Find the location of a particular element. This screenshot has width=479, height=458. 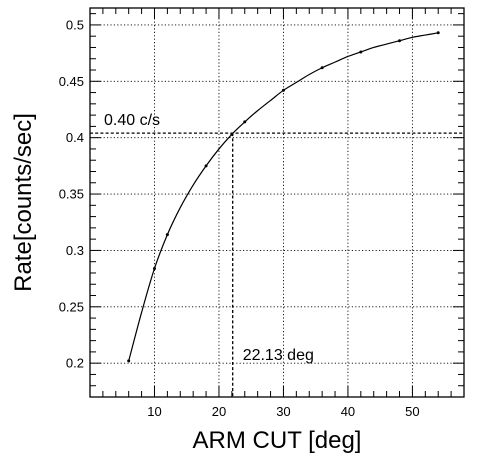

y-tick-label: 0.25 is located at coordinates (71, 306).